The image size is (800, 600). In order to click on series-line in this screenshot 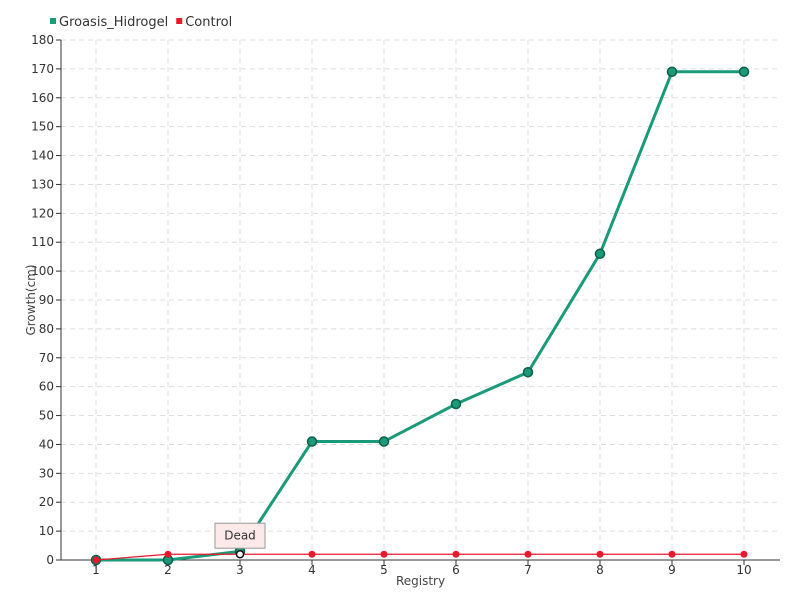, I will do `click(419, 557)`.